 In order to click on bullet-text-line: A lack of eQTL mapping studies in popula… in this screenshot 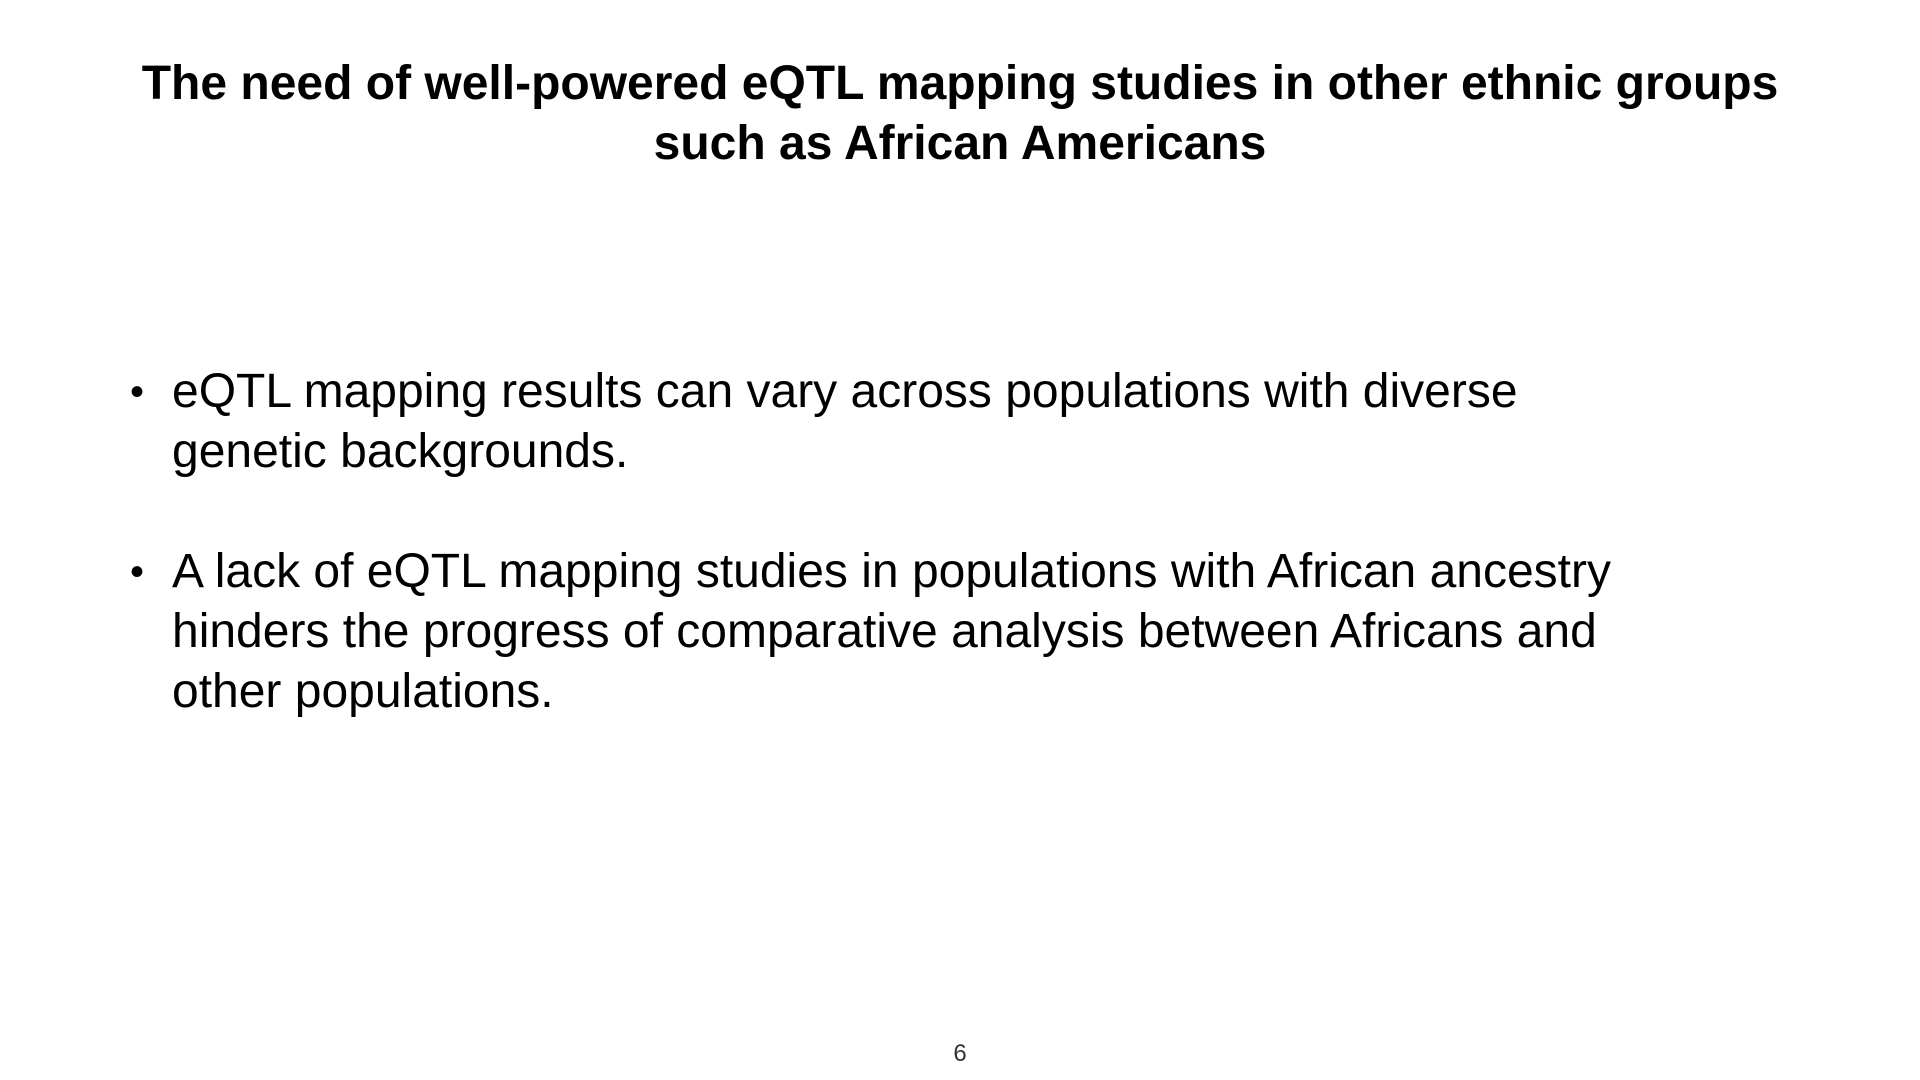, I will do `click(891, 571)`.